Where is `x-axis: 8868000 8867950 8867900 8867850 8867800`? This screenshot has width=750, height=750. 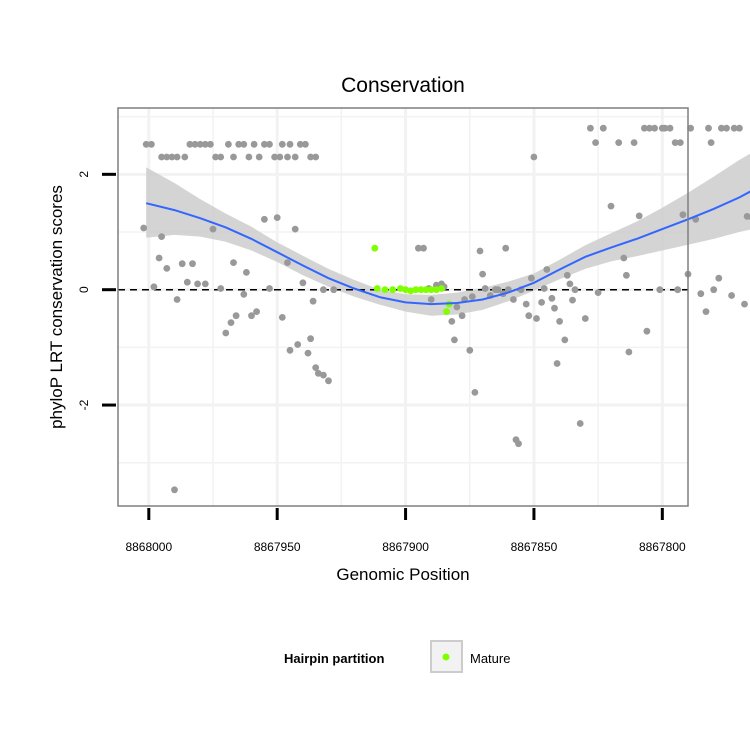
x-axis: 8868000 8867950 8867900 8867850 8867800 is located at coordinates (405, 531).